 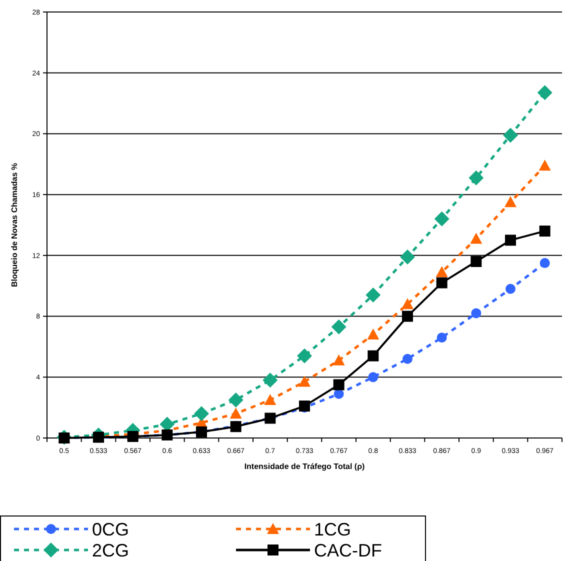 I want to click on y-axis-title: Bloqueio de Novas Chamadas %, so click(x=14, y=225).